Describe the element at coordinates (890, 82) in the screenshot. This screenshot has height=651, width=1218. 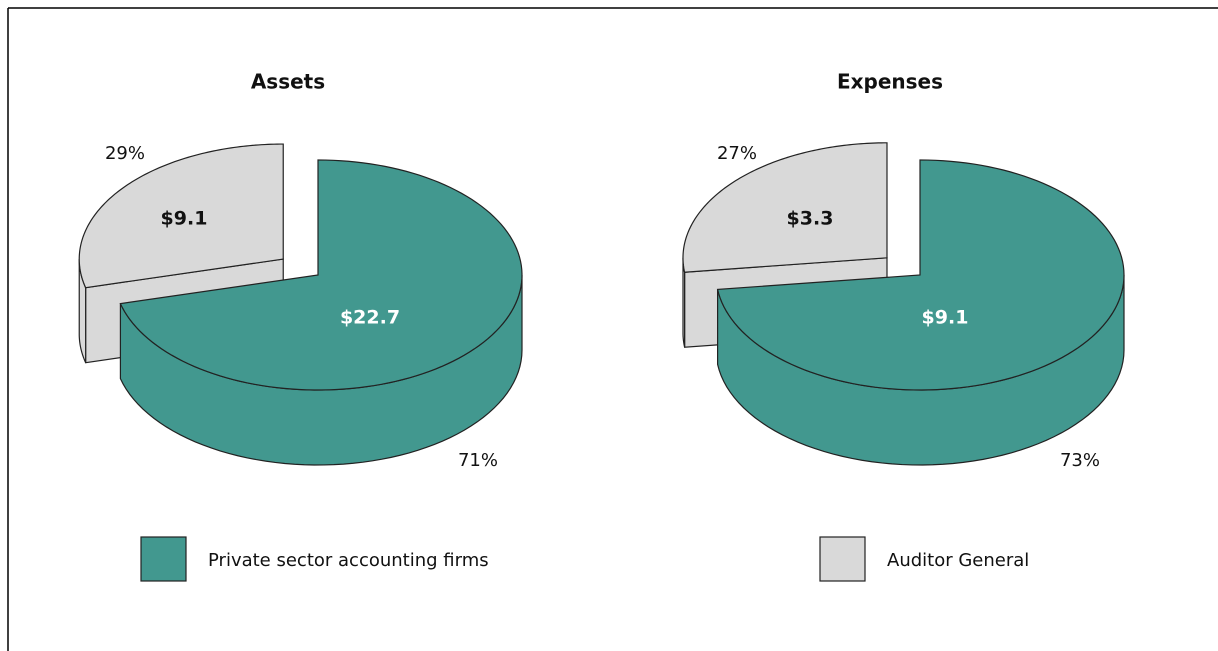
I see `chart-title: Expenses` at that location.